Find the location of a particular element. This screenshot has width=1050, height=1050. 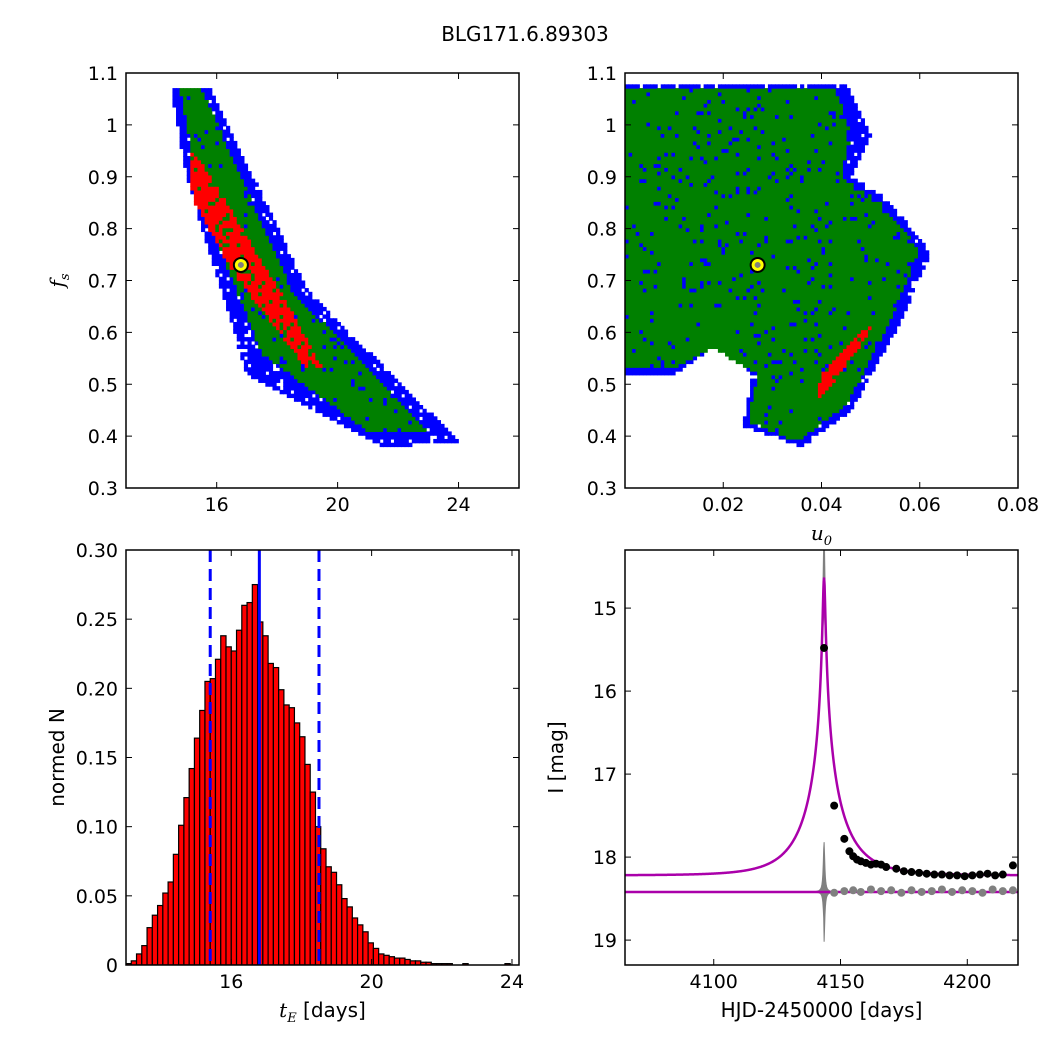

x-tick-label: 20 is located at coordinates (338, 505).